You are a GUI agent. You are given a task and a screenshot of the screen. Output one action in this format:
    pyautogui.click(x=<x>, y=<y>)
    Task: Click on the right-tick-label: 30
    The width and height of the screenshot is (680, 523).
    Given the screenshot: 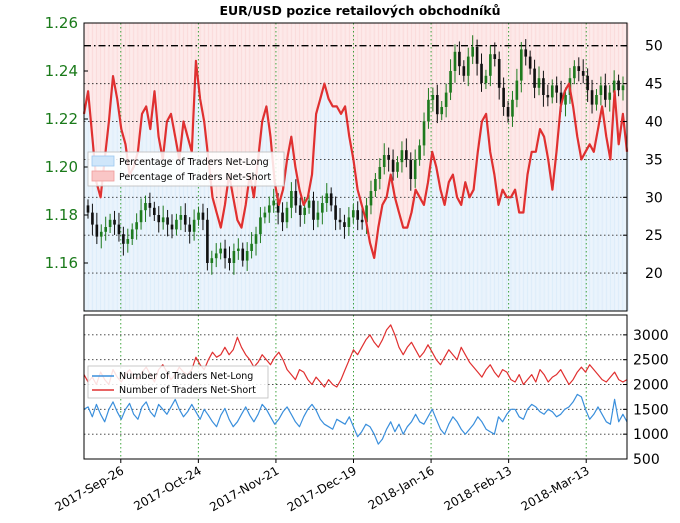 What is the action you would take?
    pyautogui.click(x=654, y=198)
    